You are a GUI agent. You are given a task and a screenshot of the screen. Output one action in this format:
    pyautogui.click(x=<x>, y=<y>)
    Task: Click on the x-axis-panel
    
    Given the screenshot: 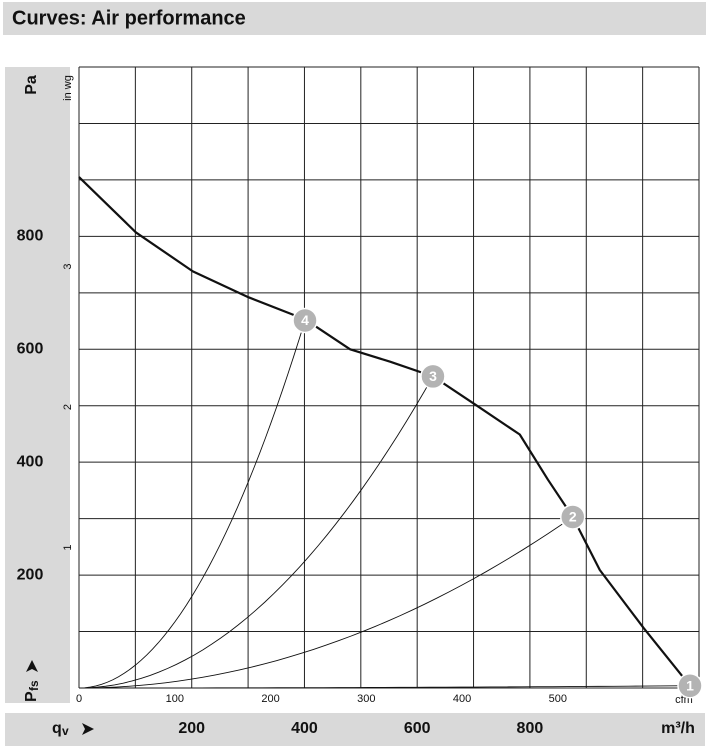 What is the action you would take?
    pyautogui.click(x=355, y=729)
    